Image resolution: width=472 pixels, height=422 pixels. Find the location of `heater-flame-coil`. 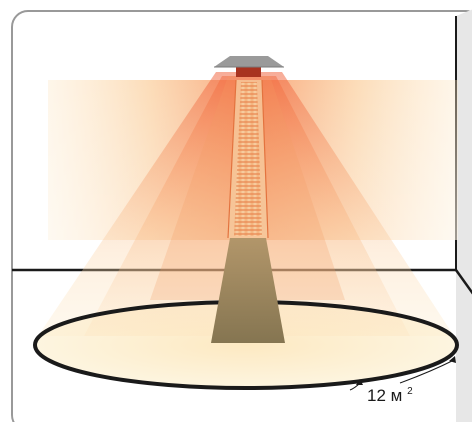

heater-flame-coil is located at coordinates (248, 159).